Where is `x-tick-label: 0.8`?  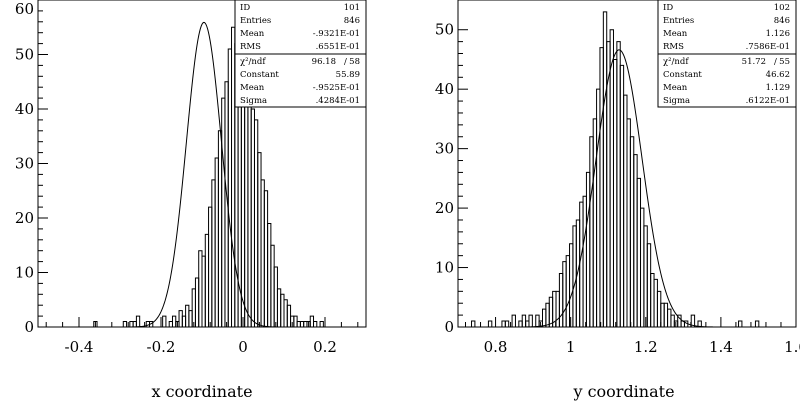 x-tick-label: 0.8 is located at coordinates (496, 347).